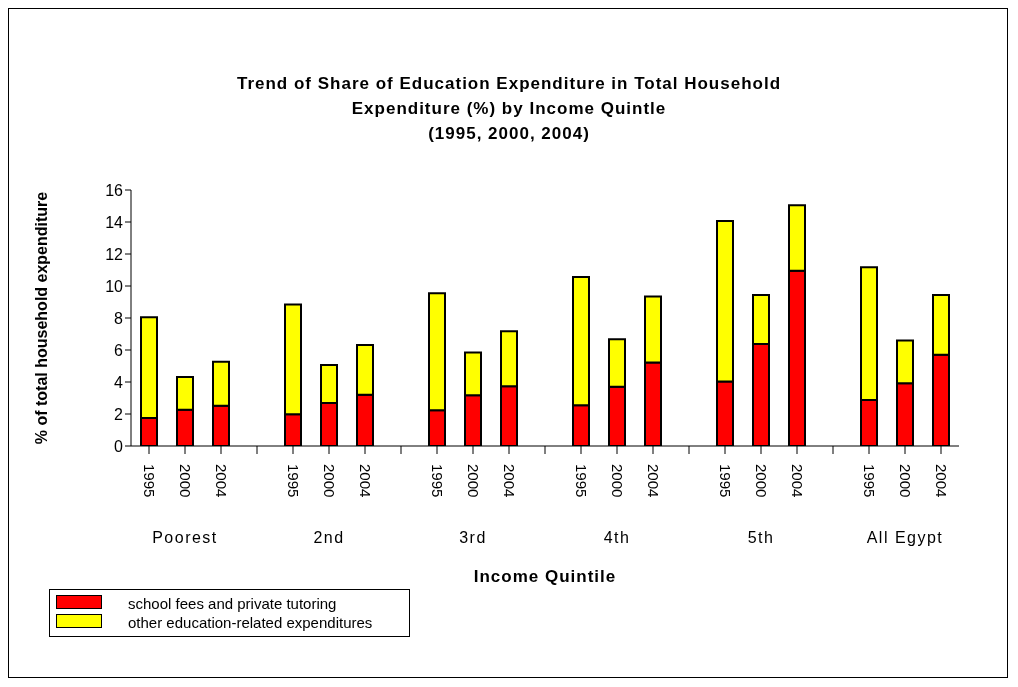 The image size is (1018, 687). I want to click on y-tick-label: 14, so click(114, 222).